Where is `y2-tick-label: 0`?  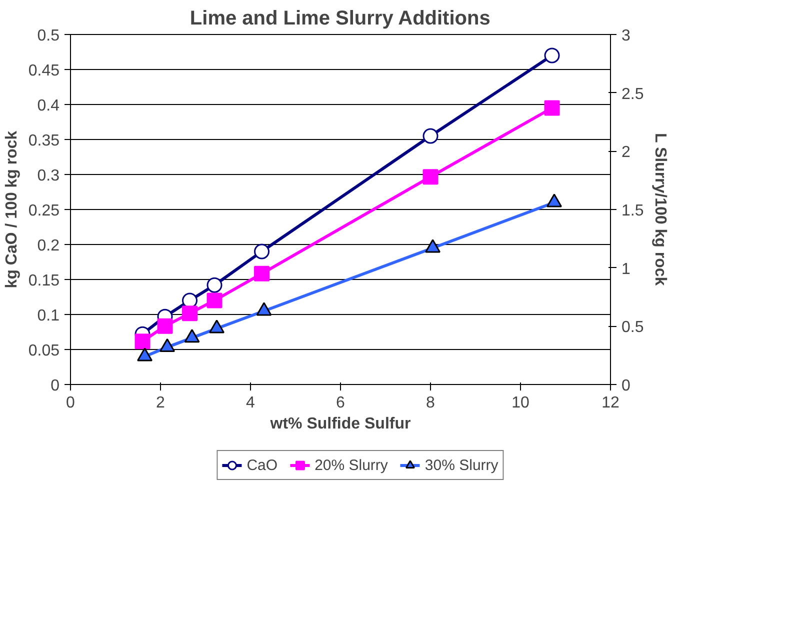
y2-tick-label: 0 is located at coordinates (626, 386).